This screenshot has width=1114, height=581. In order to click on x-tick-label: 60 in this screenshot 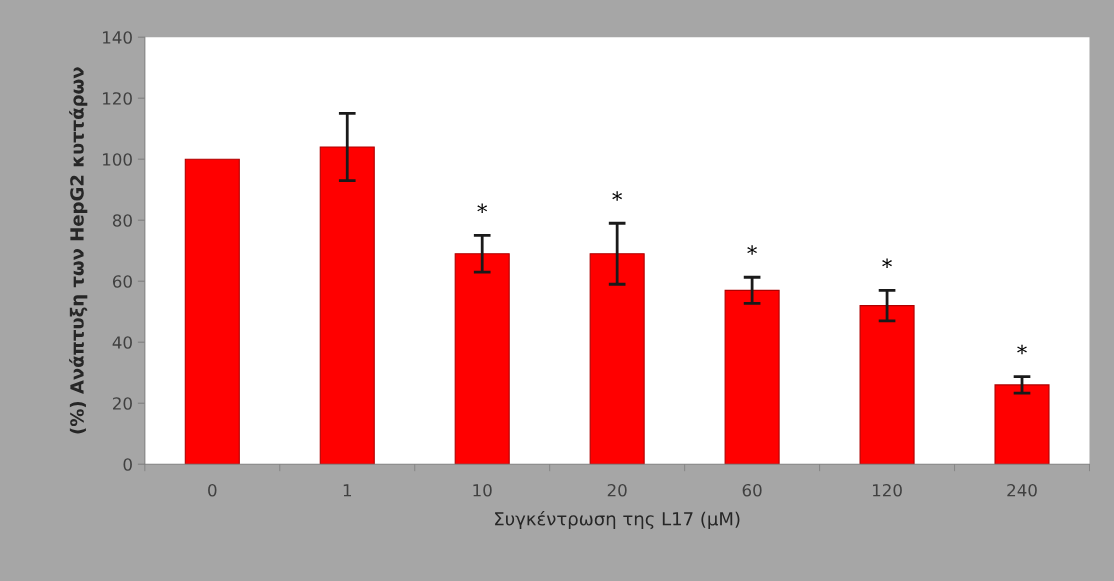, I will do `click(752, 490)`.